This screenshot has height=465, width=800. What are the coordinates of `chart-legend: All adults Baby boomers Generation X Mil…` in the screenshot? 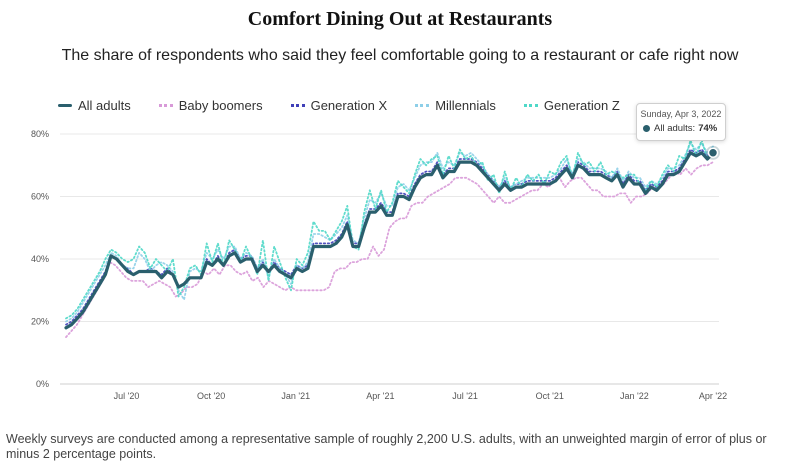 It's located at (353, 105).